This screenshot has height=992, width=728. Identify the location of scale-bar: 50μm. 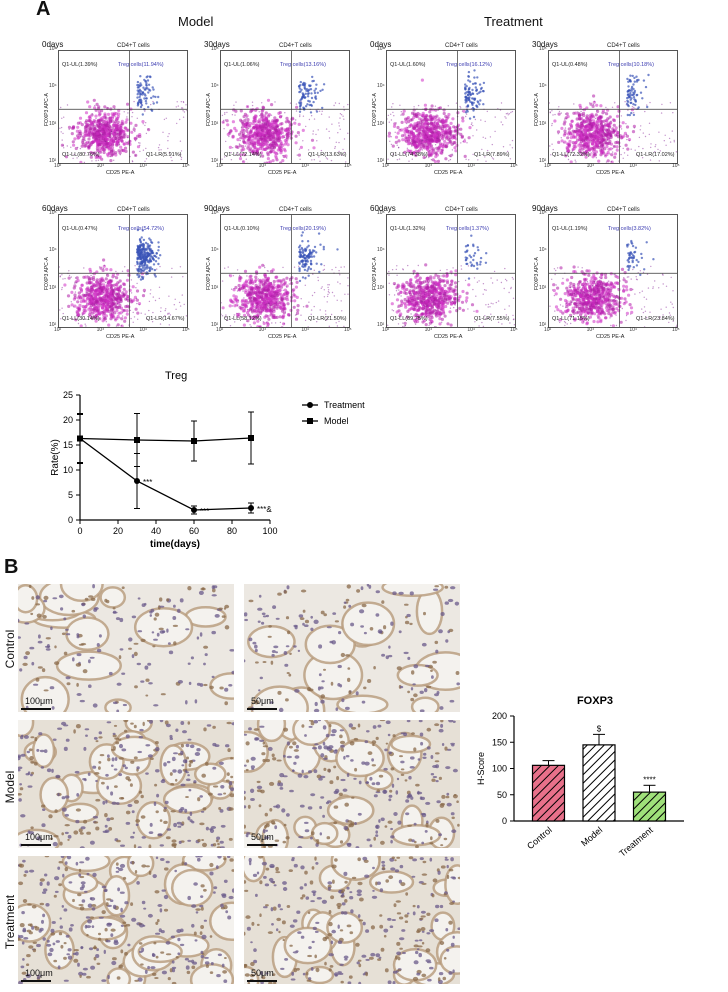
(267, 704).